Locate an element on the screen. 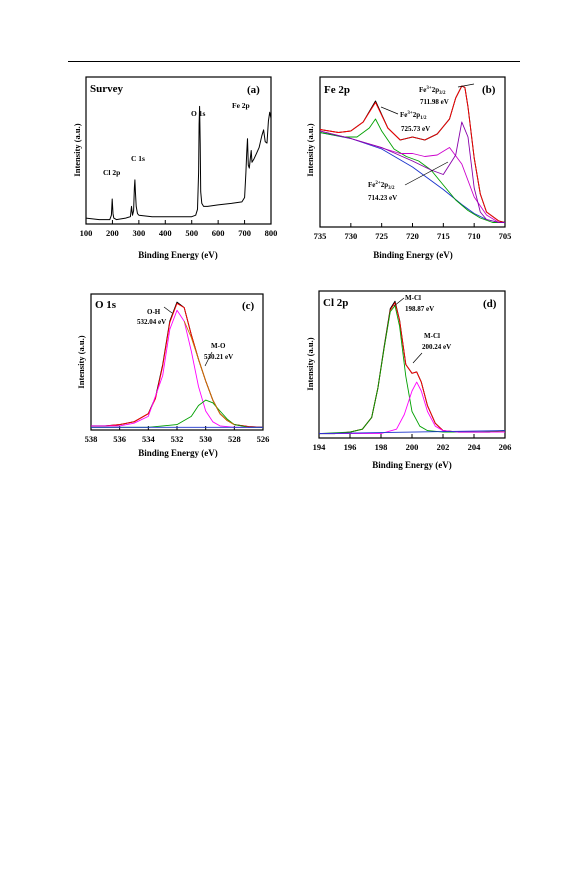 The width and height of the screenshot is (585, 888). annotation-fe3p12-value-b: 725.73 eV is located at coordinates (415, 129).